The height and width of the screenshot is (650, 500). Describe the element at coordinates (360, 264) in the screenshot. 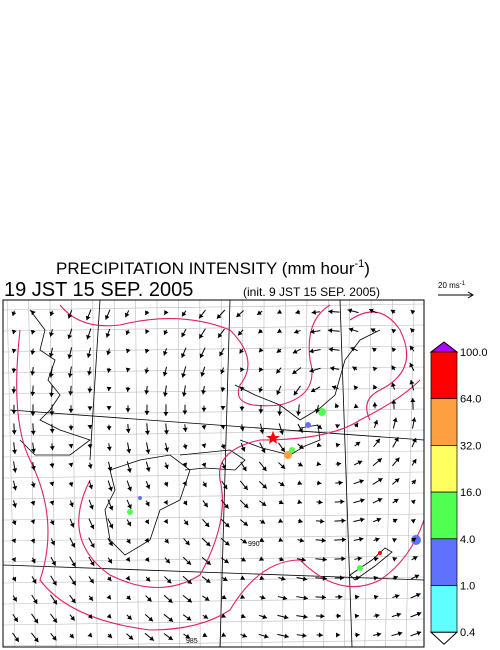

I see `title-exponent: -1` at that location.